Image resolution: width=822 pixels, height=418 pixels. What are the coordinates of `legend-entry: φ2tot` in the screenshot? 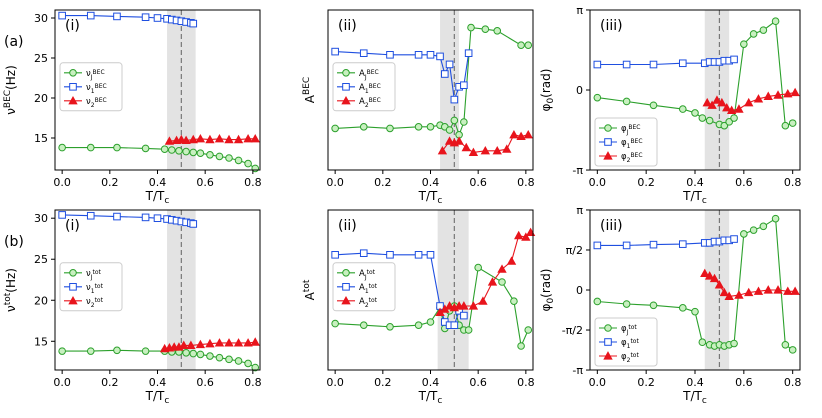 It's located at (630, 358).